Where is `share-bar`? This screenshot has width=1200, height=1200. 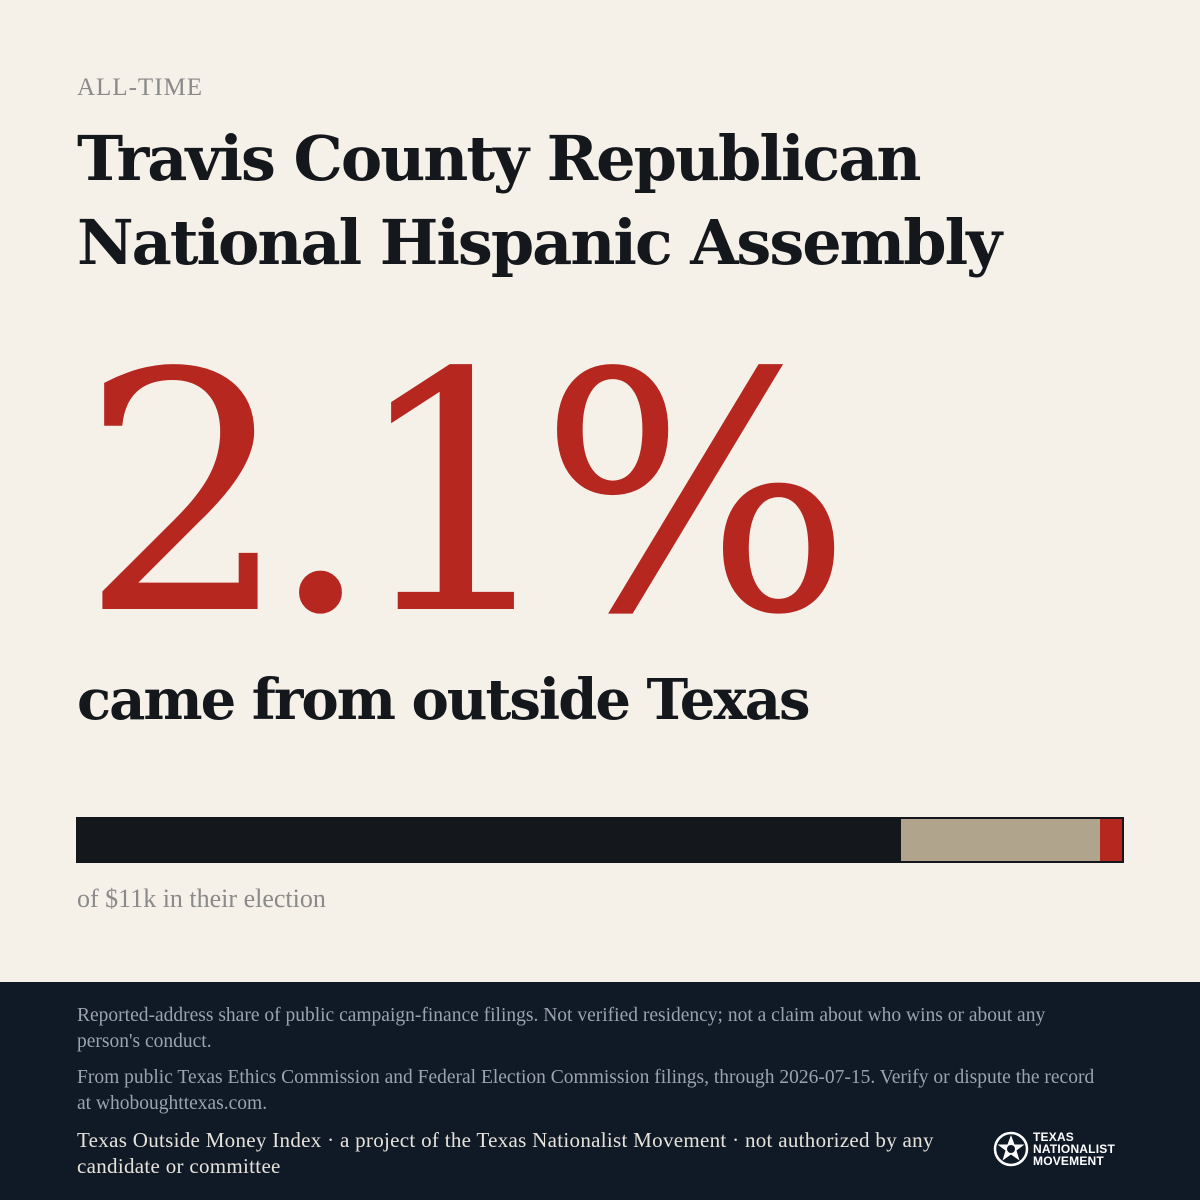
share-bar is located at coordinates (600, 840).